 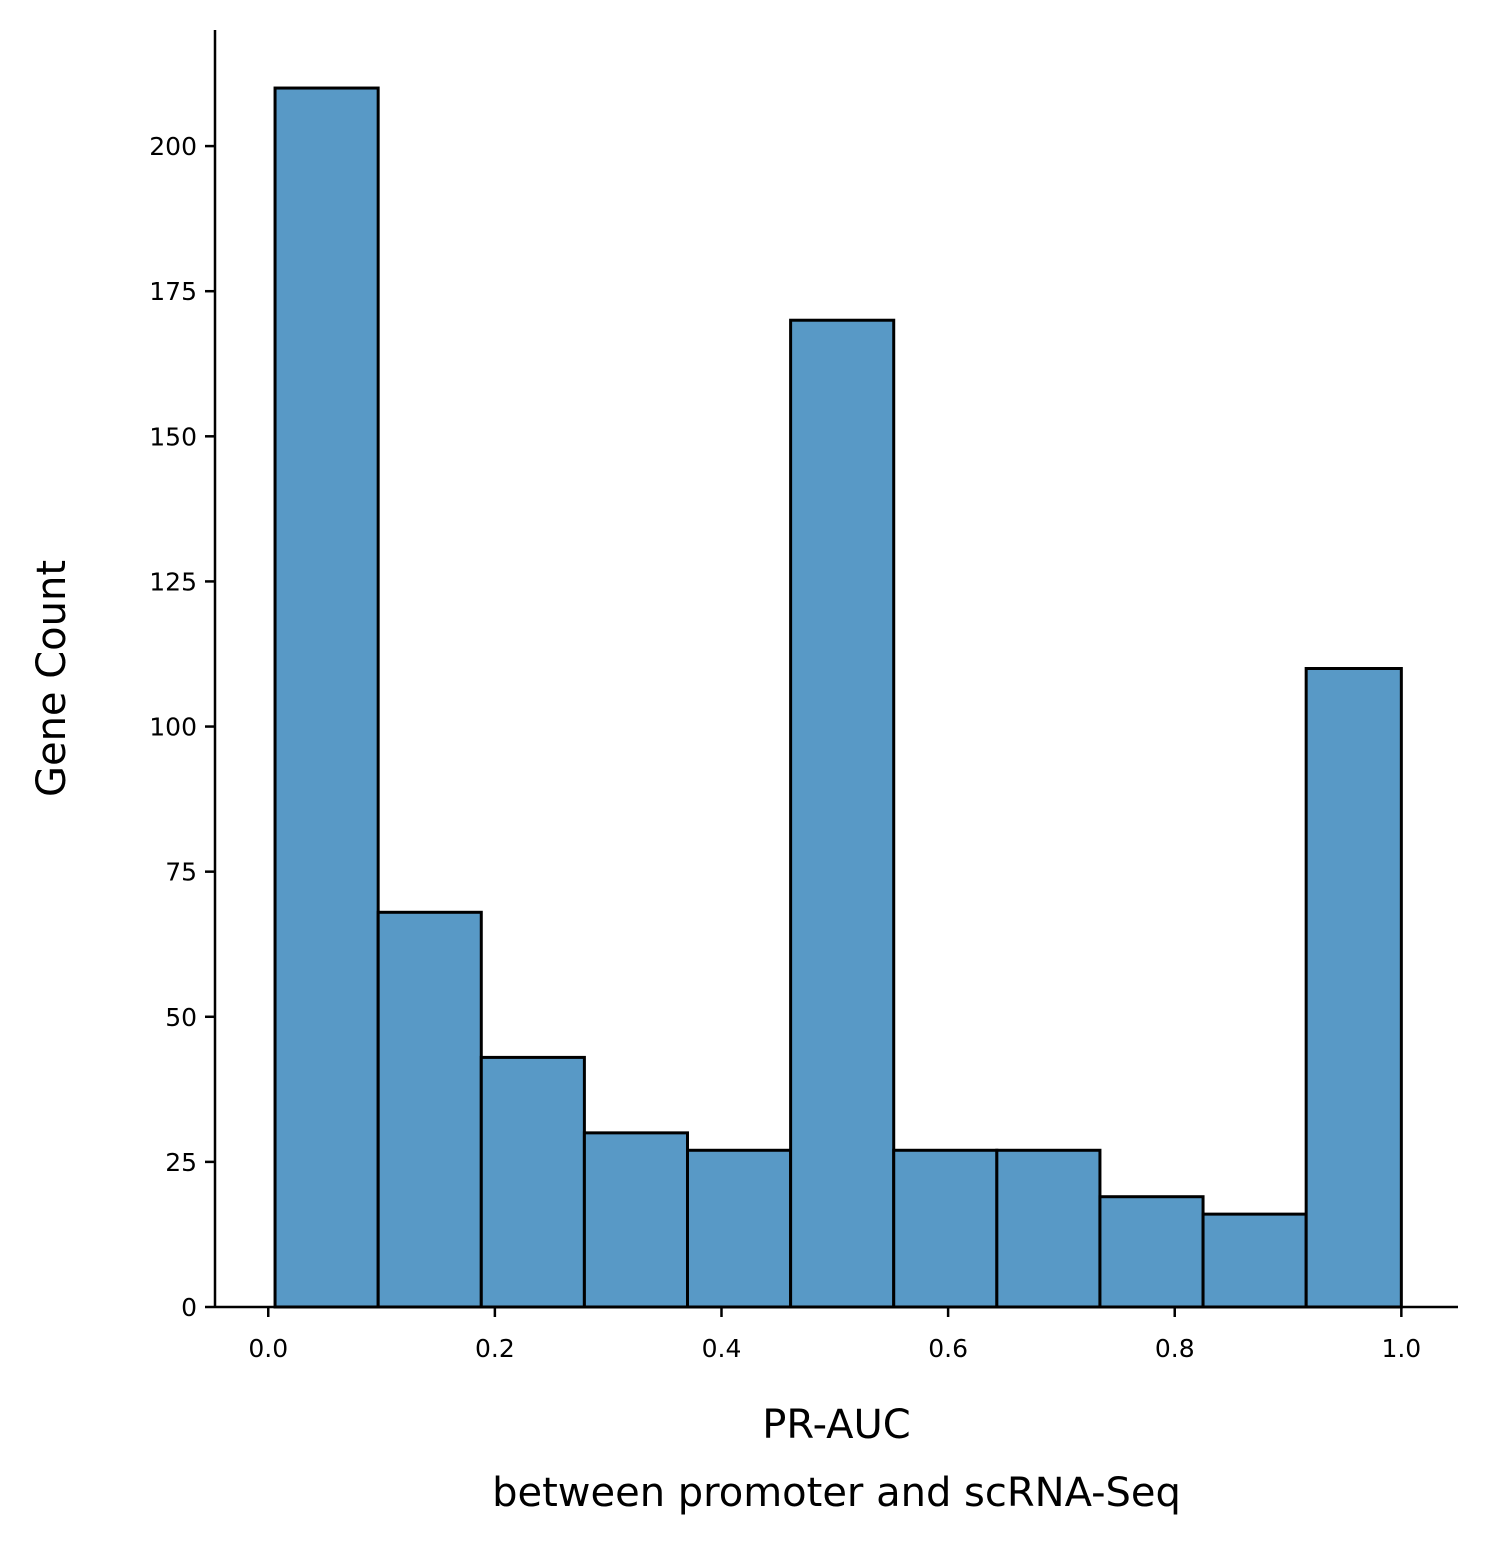 What do you see at coordinates (181, 872) in the screenshot?
I see `y-tick-label: 75` at bounding box center [181, 872].